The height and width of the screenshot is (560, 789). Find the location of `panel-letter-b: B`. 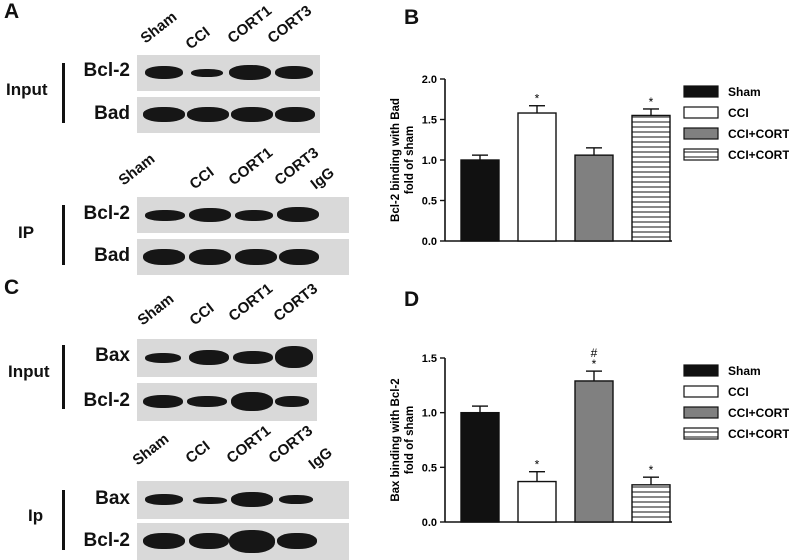

panel-letter-b: B is located at coordinates (412, 17).